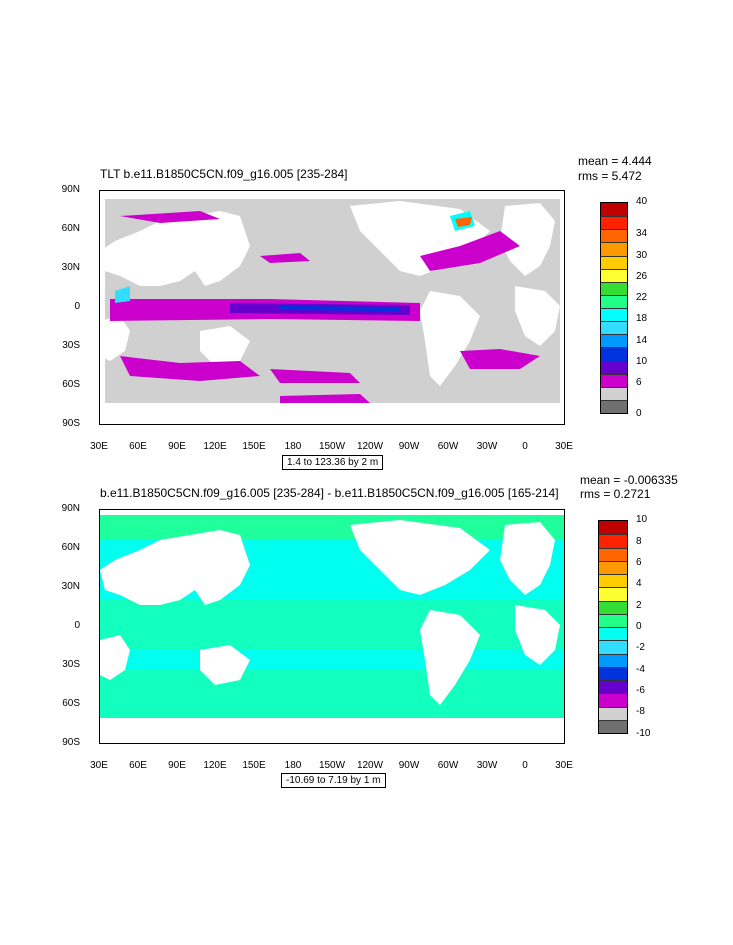 The height and width of the screenshot is (945, 733). Describe the element at coordinates (99, 765) in the screenshot. I see `bottom-xlabel-30e: 30E` at that location.